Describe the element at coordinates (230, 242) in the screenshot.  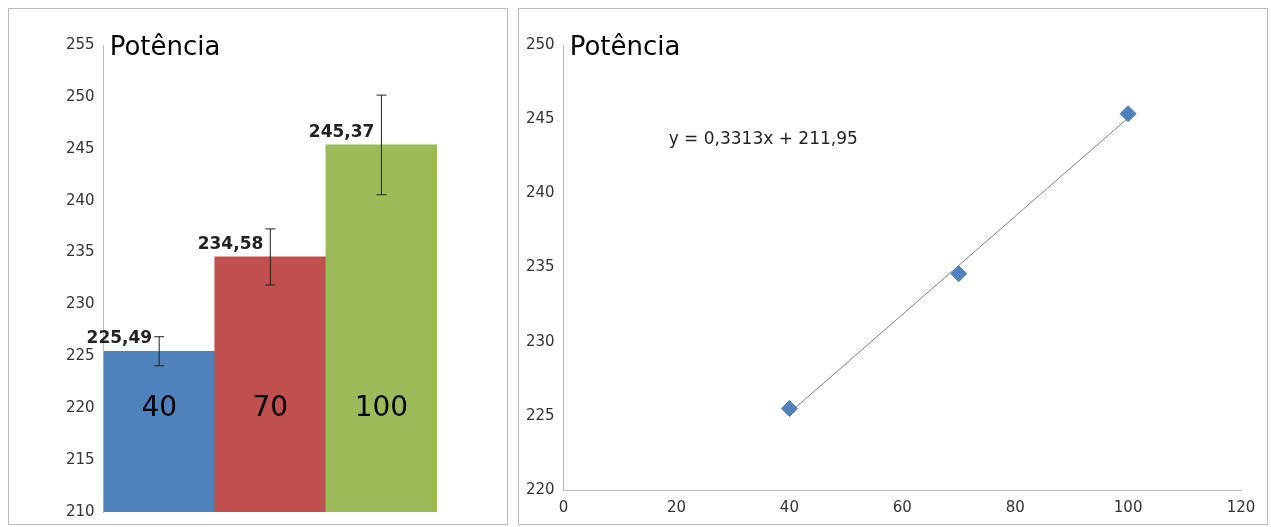
I see `data-label: 234,58` at that location.